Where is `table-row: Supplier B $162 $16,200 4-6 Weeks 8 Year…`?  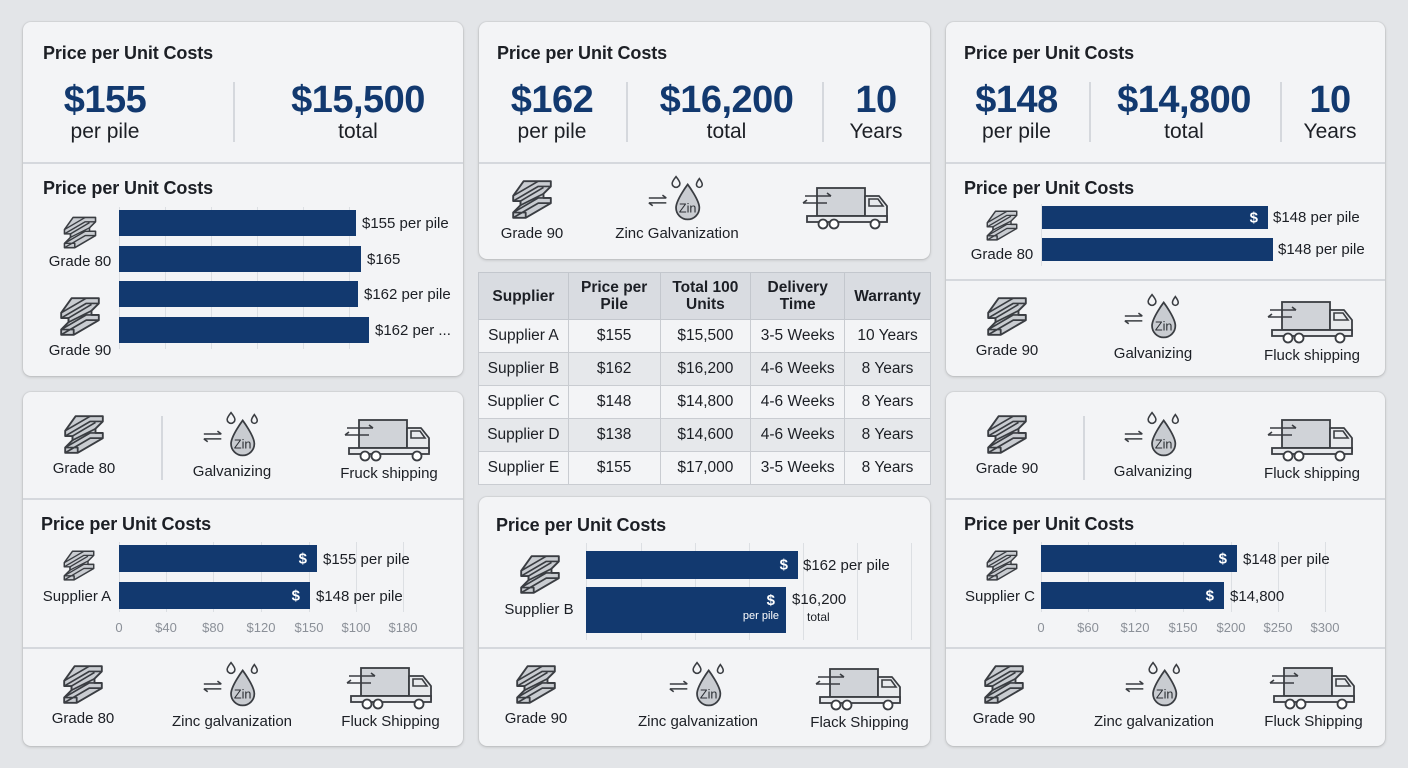
table-row: Supplier B $162 $16,200 4-6 Weeks 8 Year… is located at coordinates (704, 369).